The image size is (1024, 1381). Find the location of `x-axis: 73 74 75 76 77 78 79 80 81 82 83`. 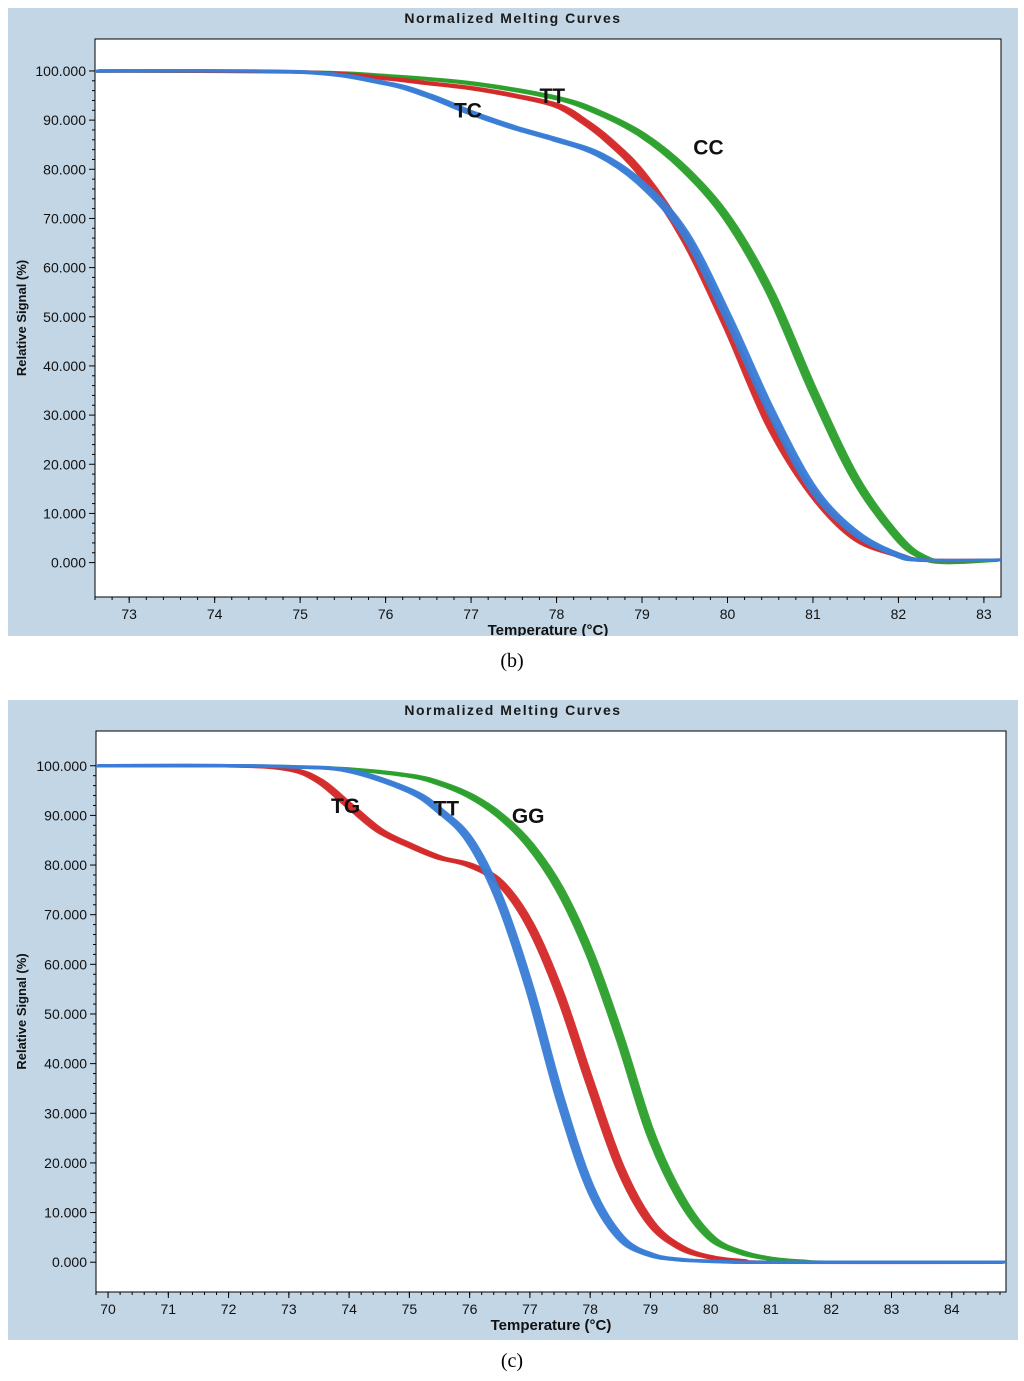

x-axis: 73 74 75 76 77 78 79 80 81 82 83 is located at coordinates (543, 609).